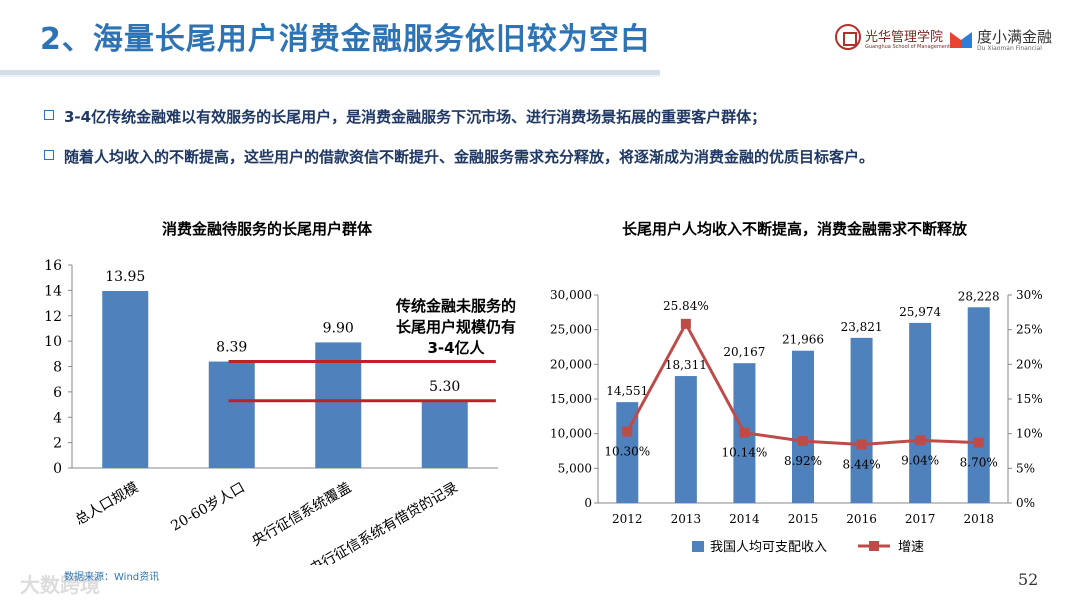 The image size is (1080, 607). Describe the element at coordinates (53, 291) in the screenshot. I see `y-tick-label: 14` at that location.